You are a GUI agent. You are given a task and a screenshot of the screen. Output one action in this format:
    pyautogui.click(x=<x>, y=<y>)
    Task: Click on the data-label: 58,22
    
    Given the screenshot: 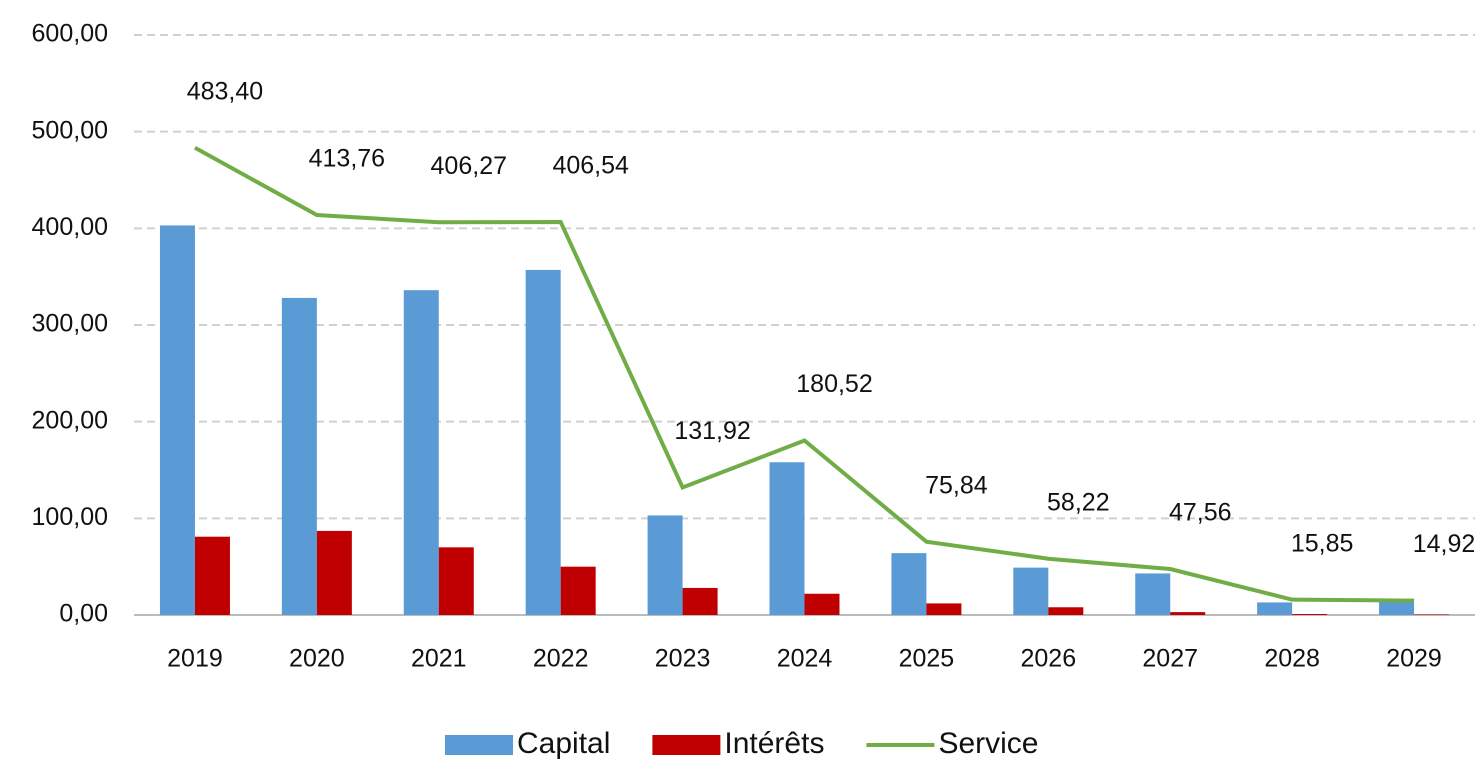 What is the action you would take?
    pyautogui.click(x=1078, y=502)
    